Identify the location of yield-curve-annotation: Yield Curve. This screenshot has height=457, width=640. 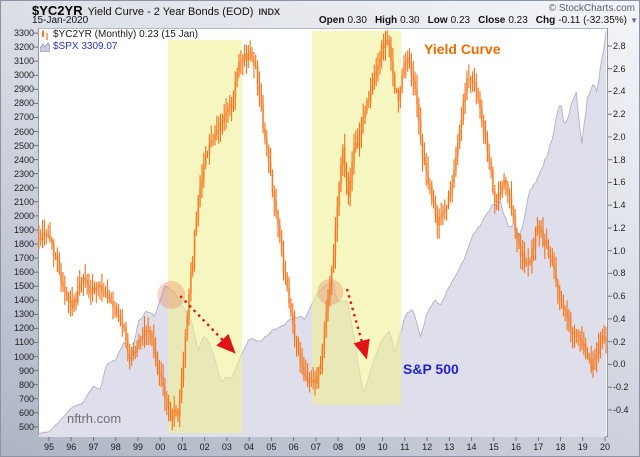
(462, 49).